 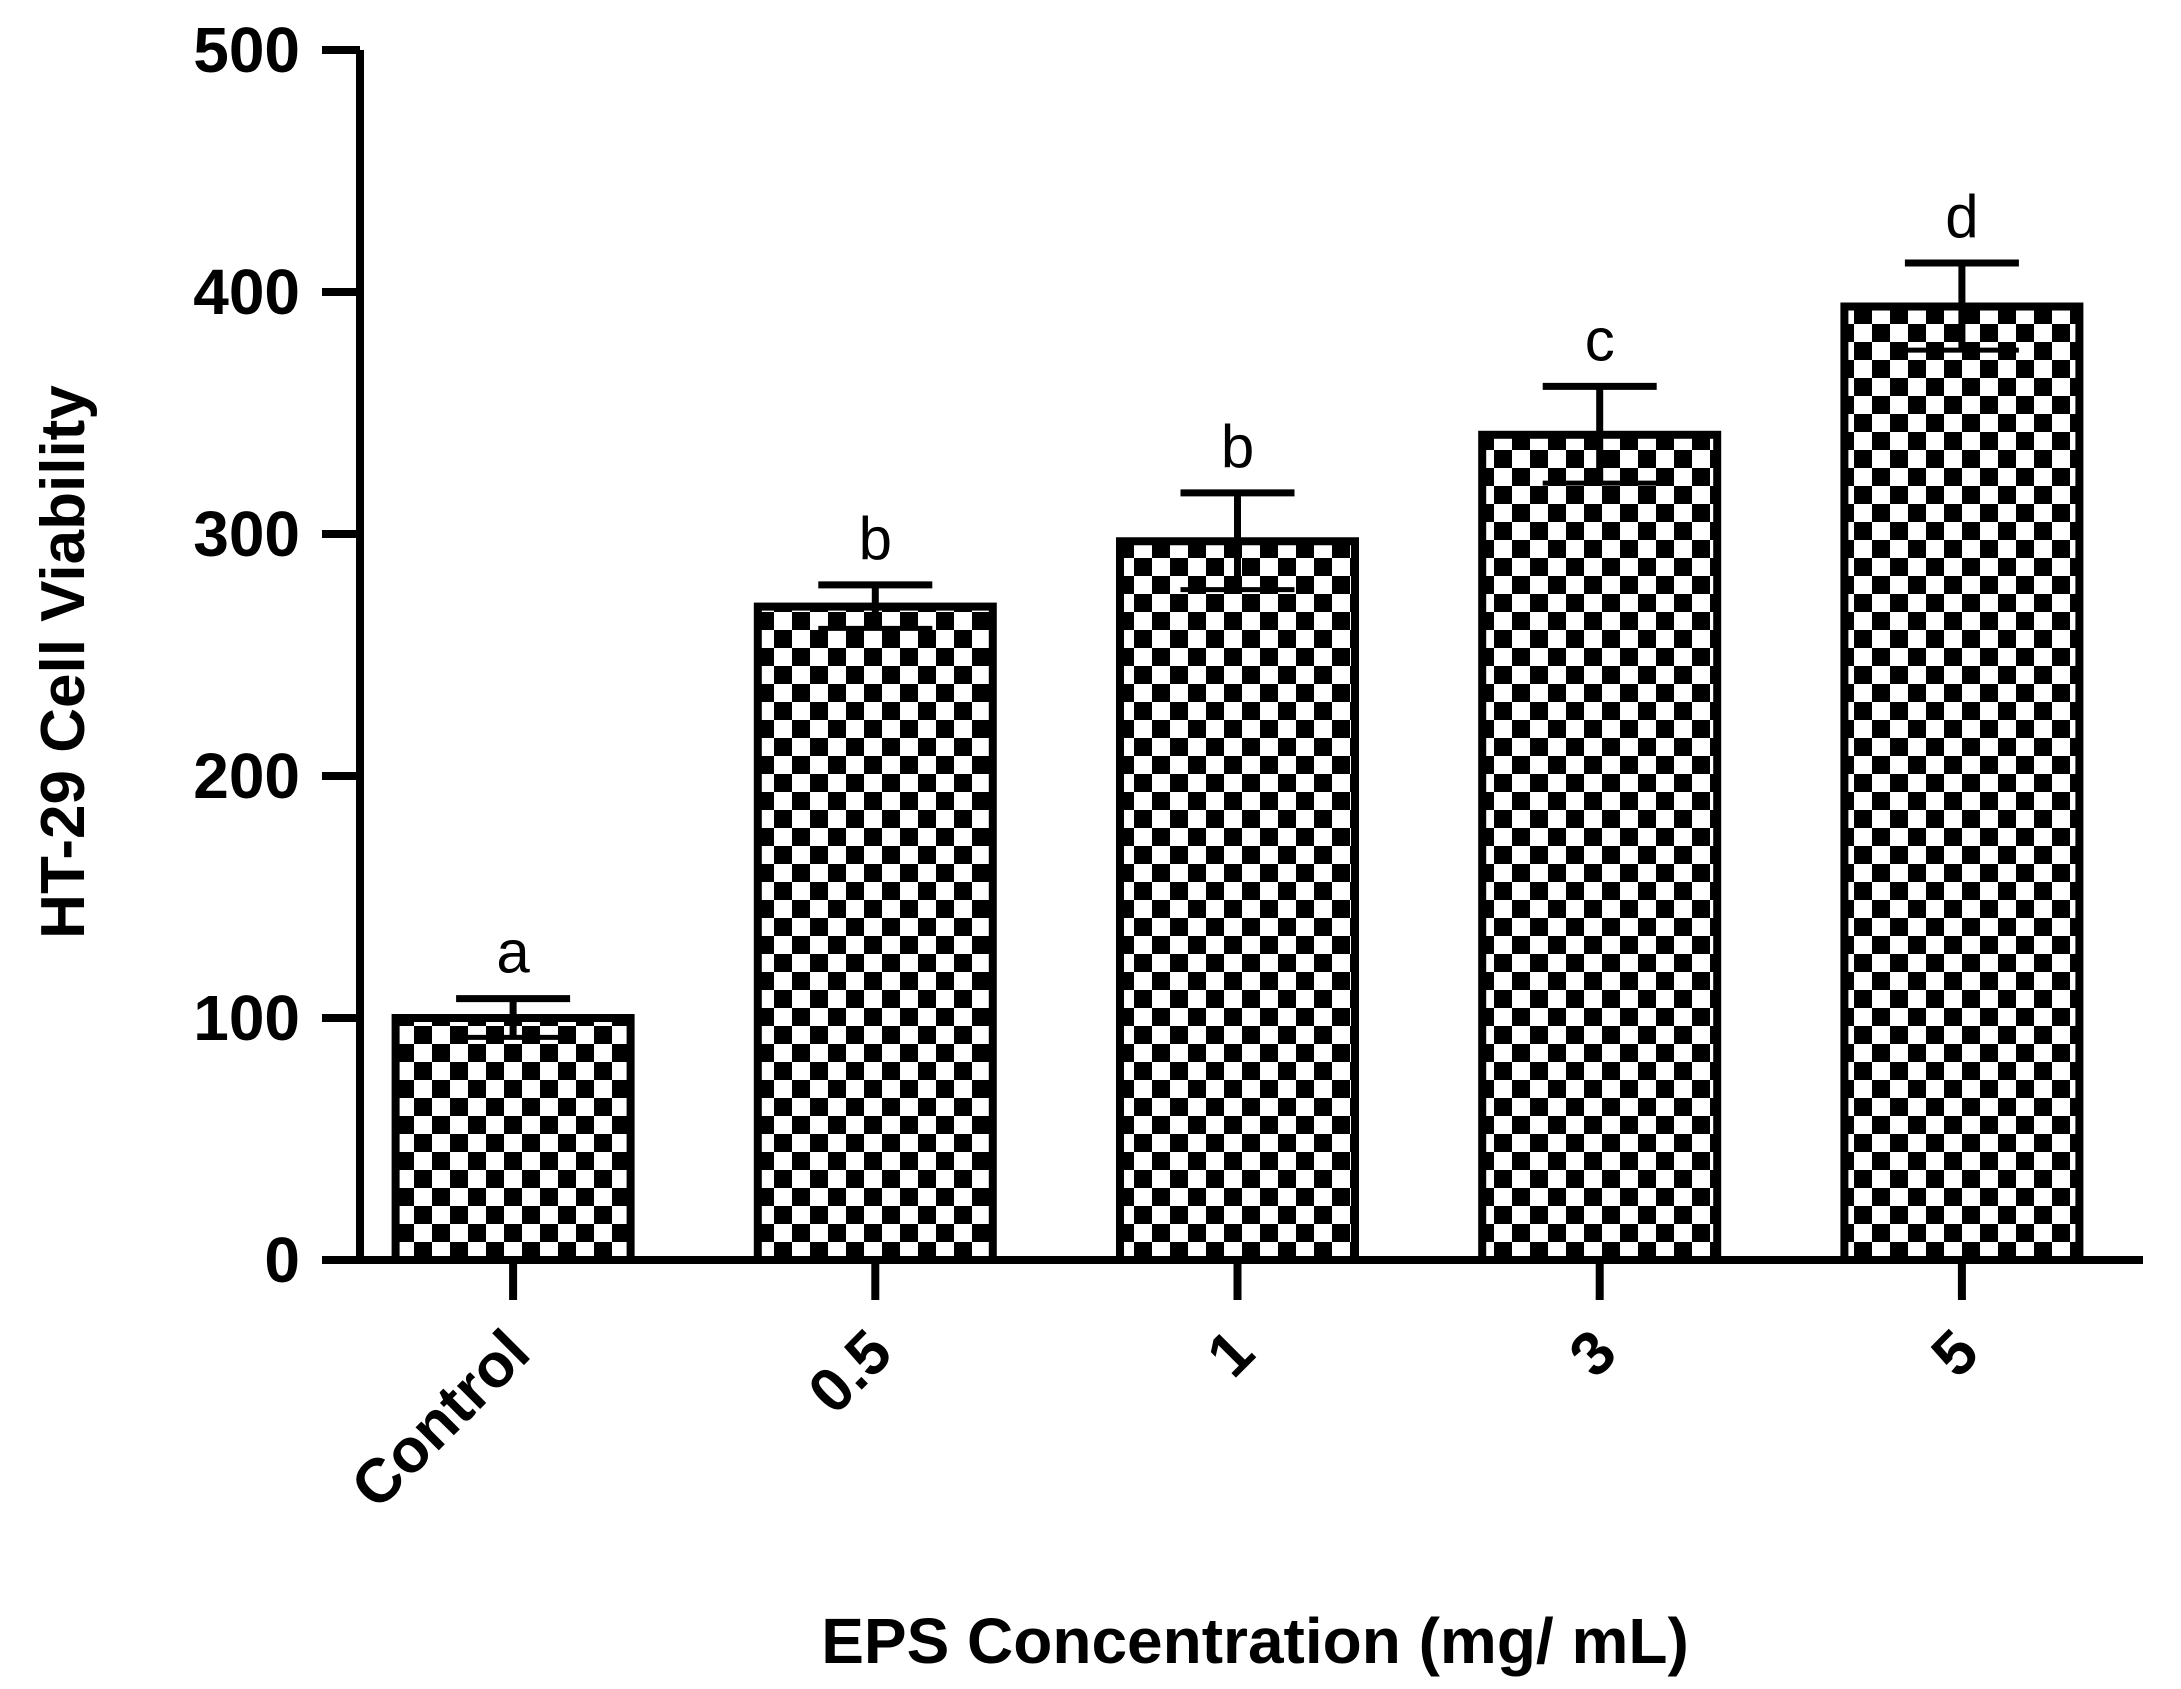 I want to click on x-tick-label-1: 0.5, so click(x=850, y=1372).